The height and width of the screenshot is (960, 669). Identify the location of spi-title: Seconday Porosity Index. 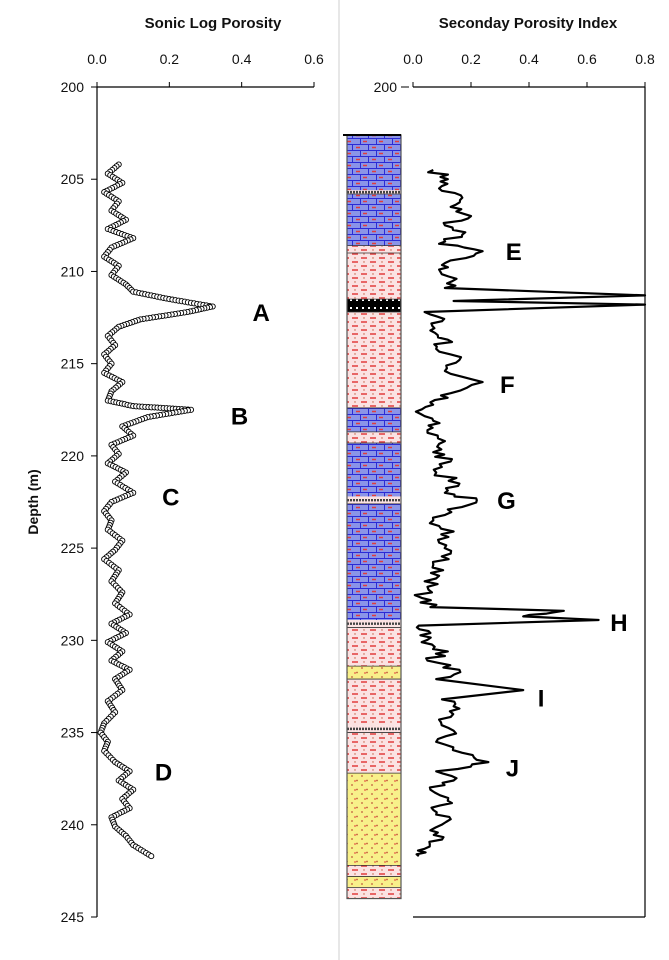
(528, 23).